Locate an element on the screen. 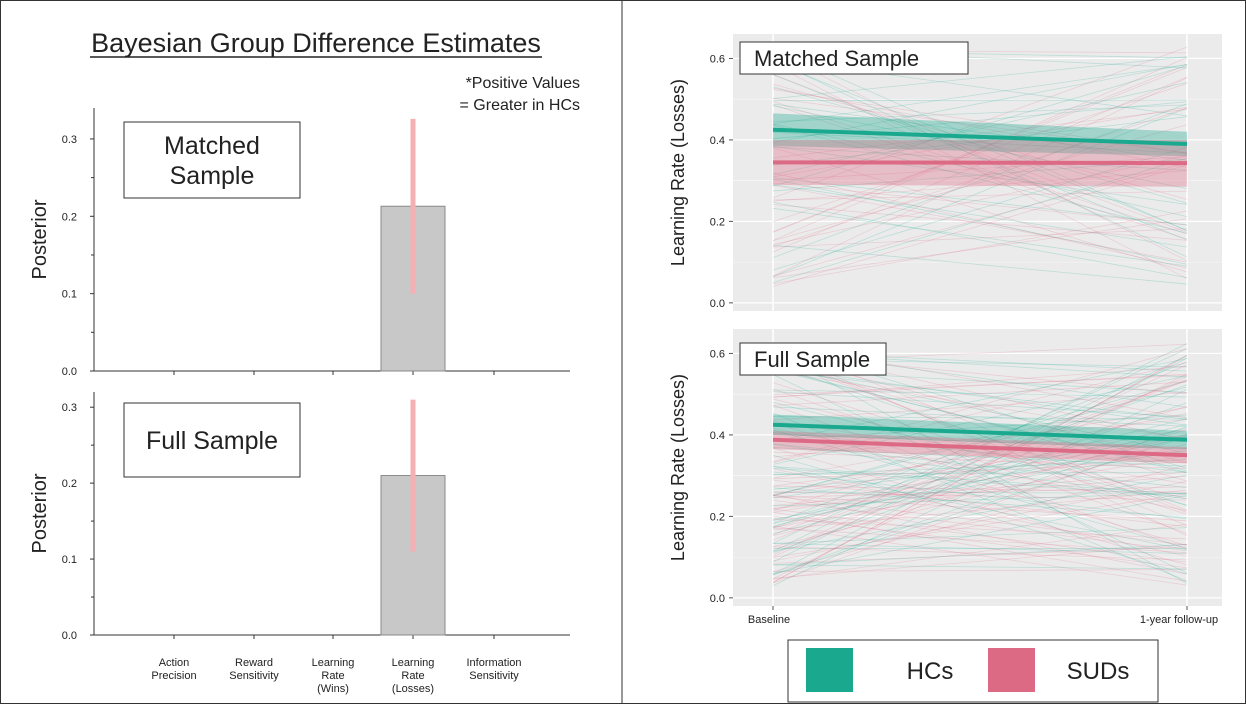 Image resolution: width=1246 pixels, height=704 pixels. panel-label-box is located at coordinates (813, 359).